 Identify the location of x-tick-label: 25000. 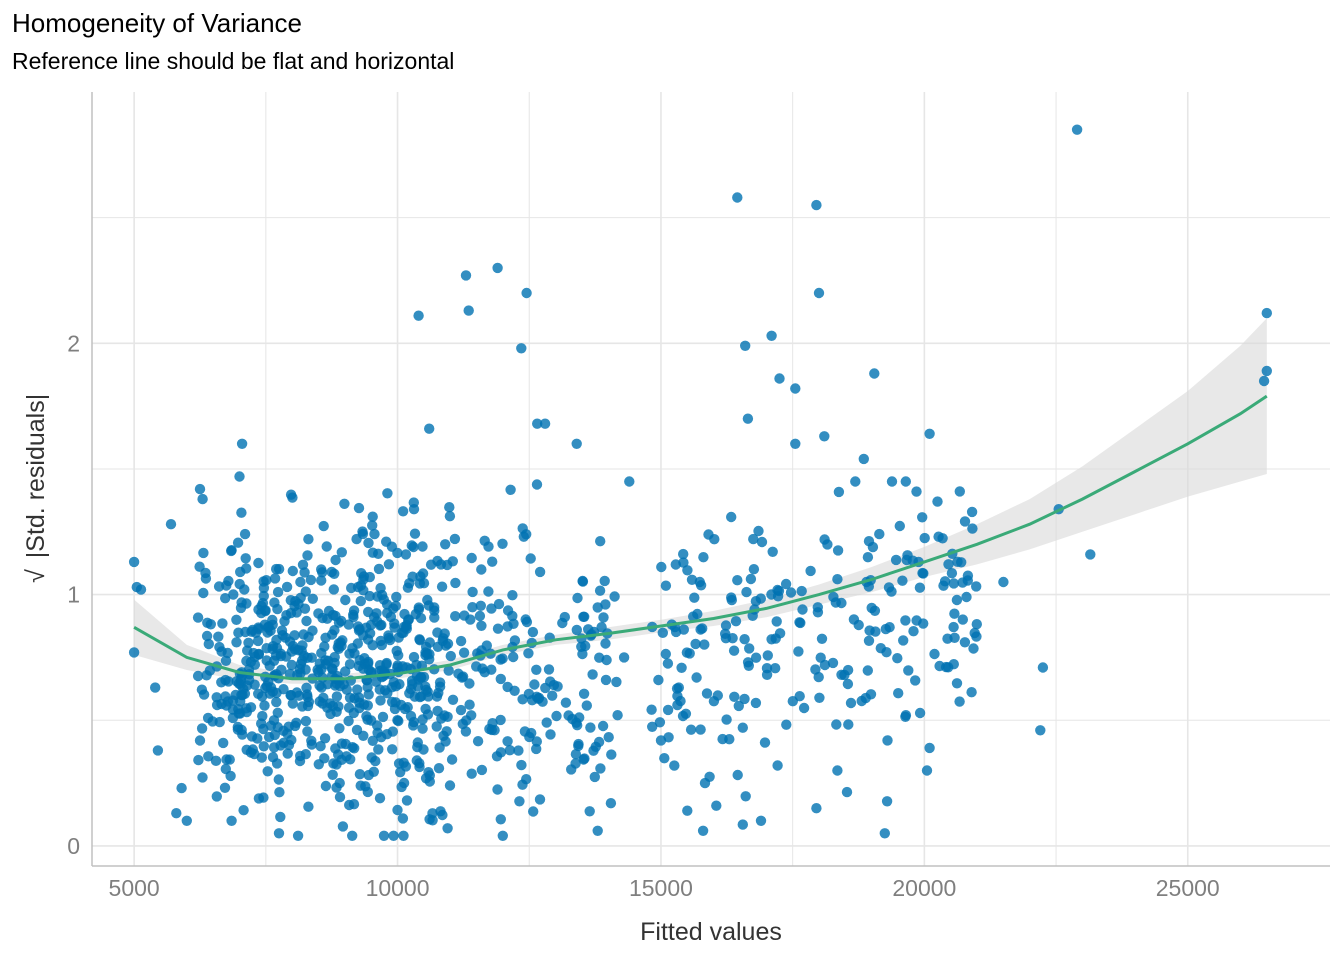
(1188, 888).